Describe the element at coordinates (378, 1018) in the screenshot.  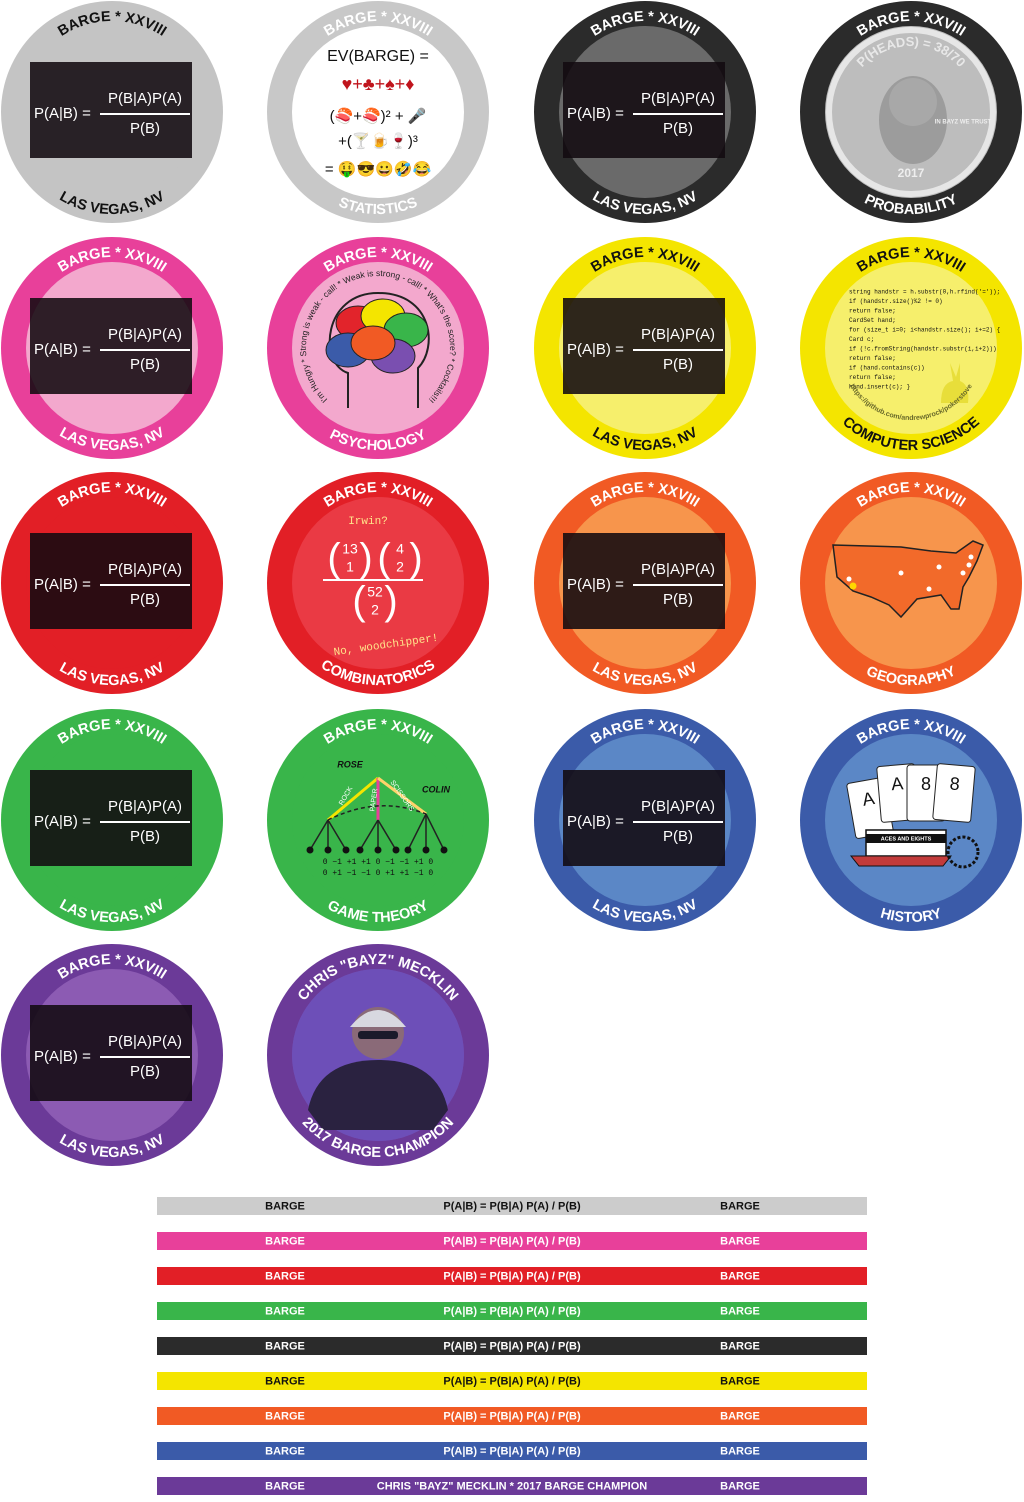
I see `portrait-cap` at that location.